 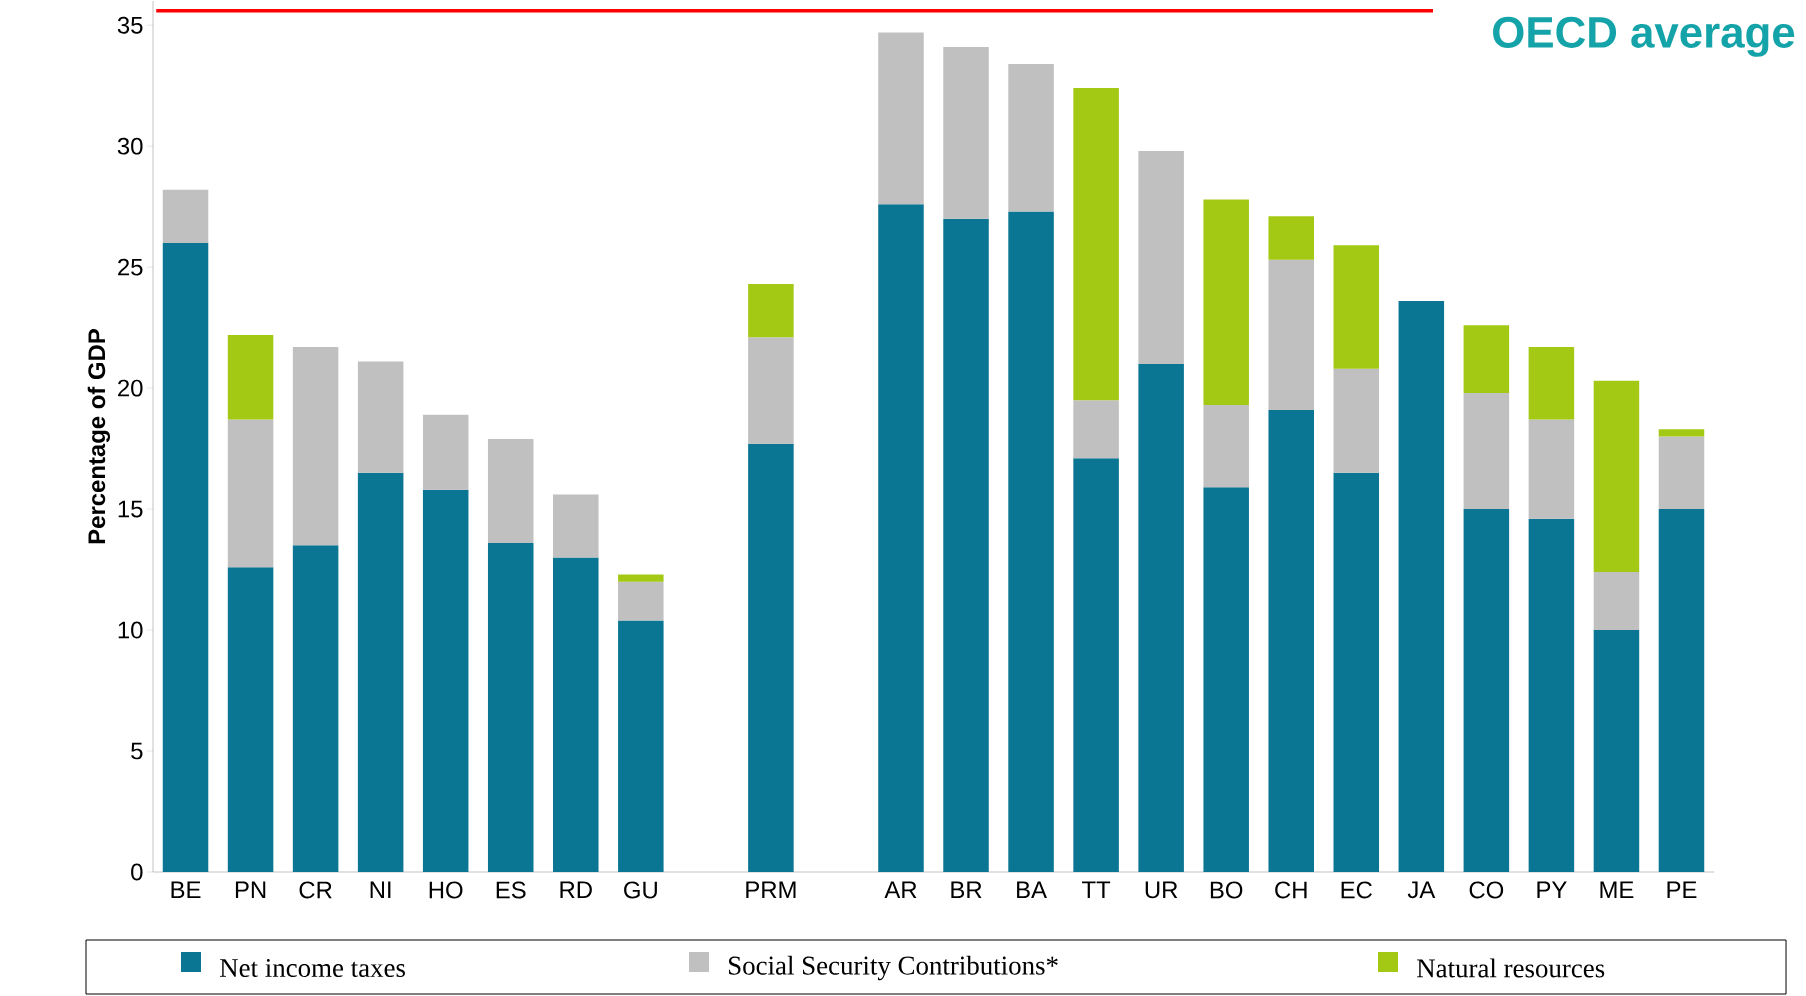 What do you see at coordinates (130, 388) in the screenshot?
I see `y-tick-label: 20` at bounding box center [130, 388].